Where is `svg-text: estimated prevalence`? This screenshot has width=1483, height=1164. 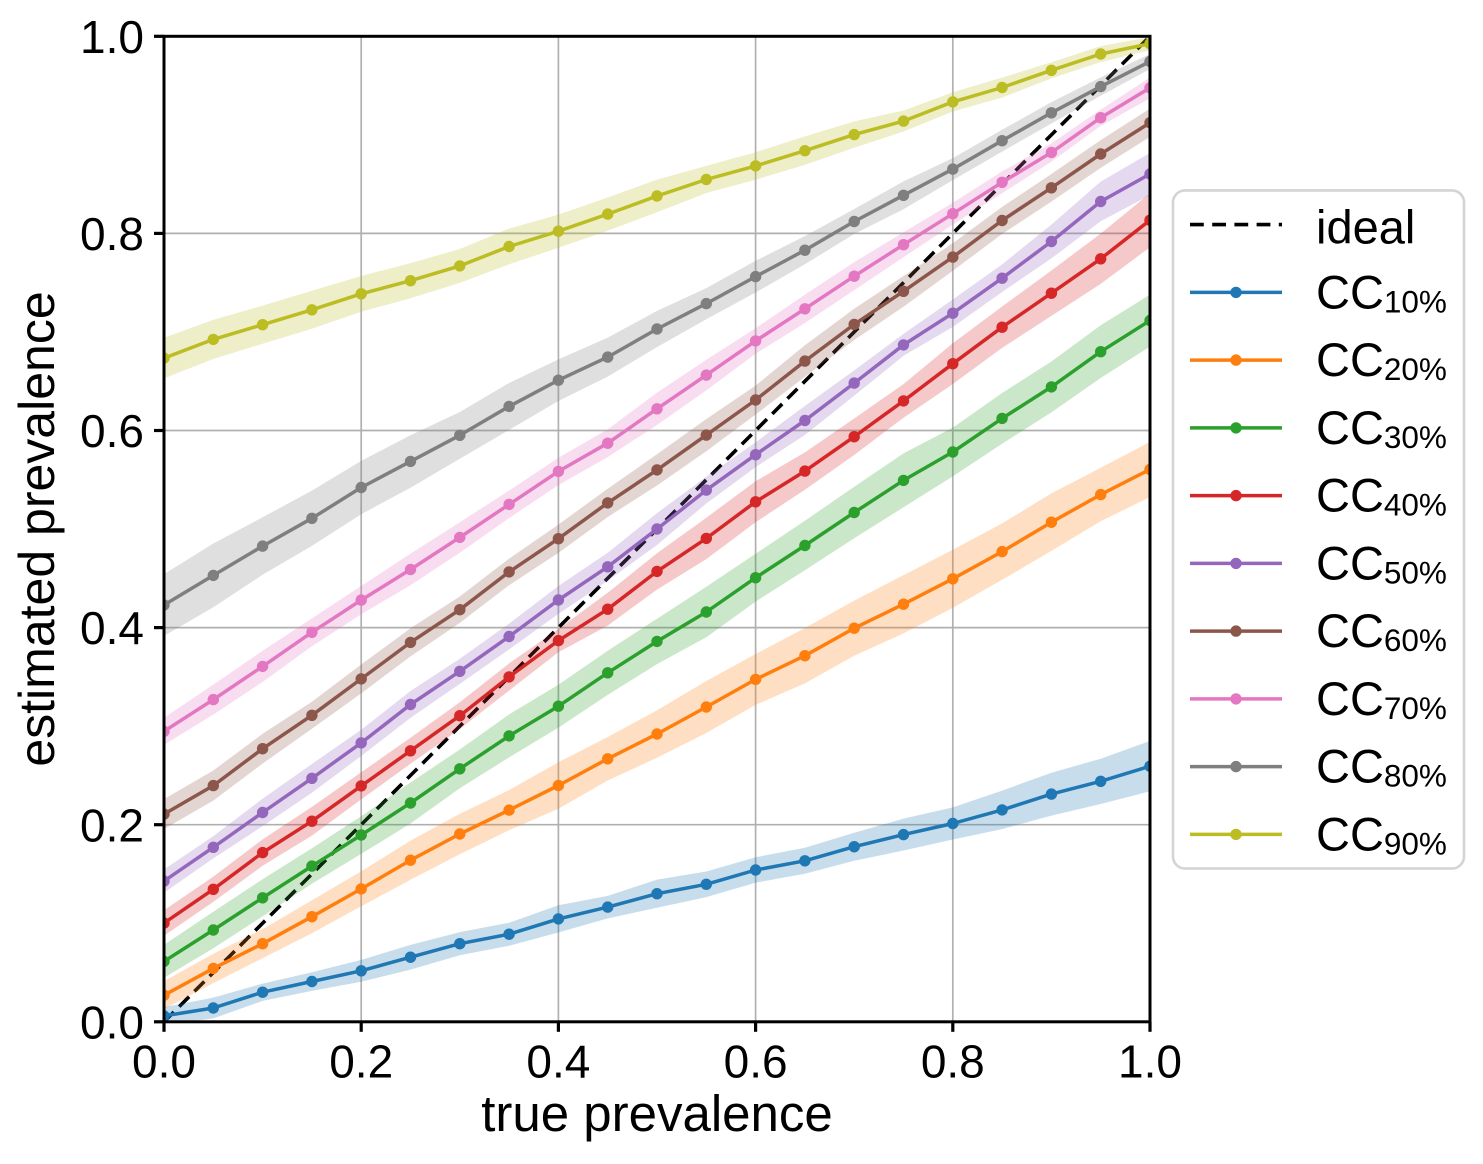 svg-text: estimated prevalence is located at coordinates (37, 528).